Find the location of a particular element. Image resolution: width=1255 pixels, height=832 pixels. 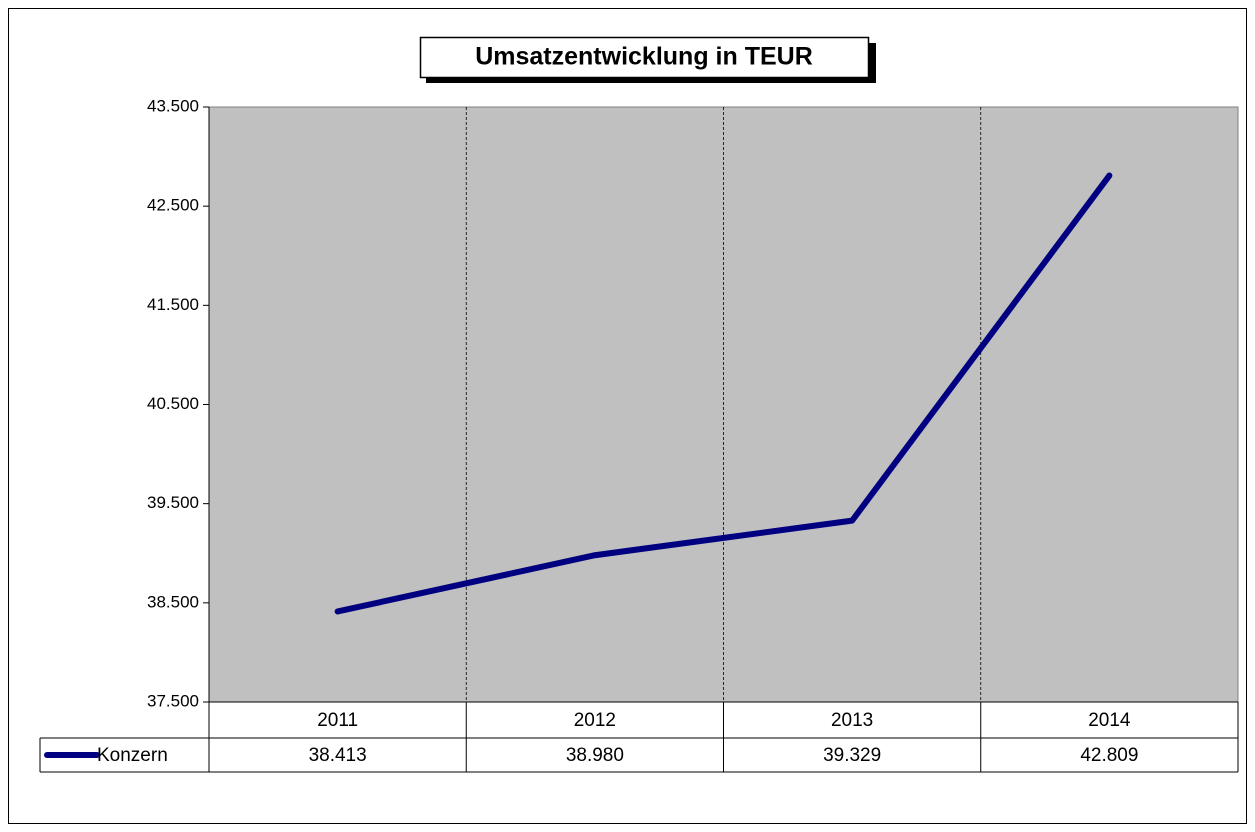

y-tick-label: 42.500 is located at coordinates (173, 205).